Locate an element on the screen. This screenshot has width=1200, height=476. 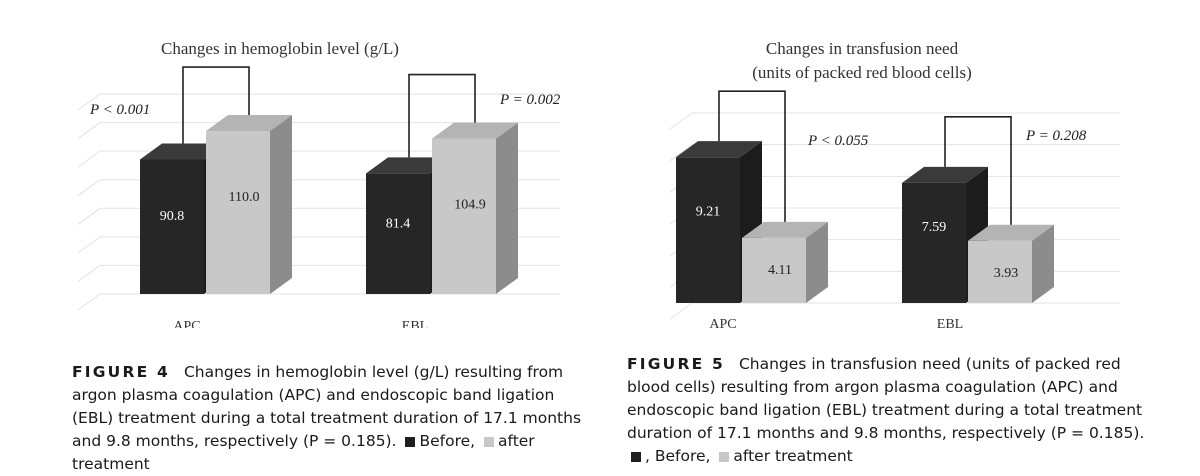
bars: 9.21 4.11 7.59 3.93 is located at coordinates (865, 222).